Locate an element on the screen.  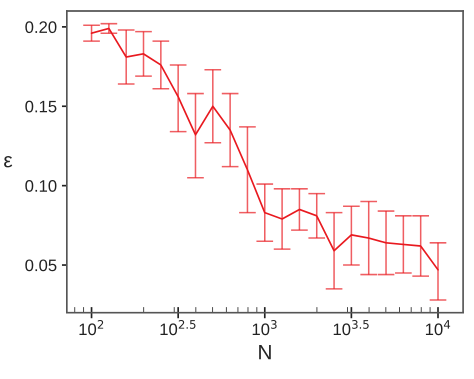
y-tick-label: 0.20 is located at coordinates (40, 27).